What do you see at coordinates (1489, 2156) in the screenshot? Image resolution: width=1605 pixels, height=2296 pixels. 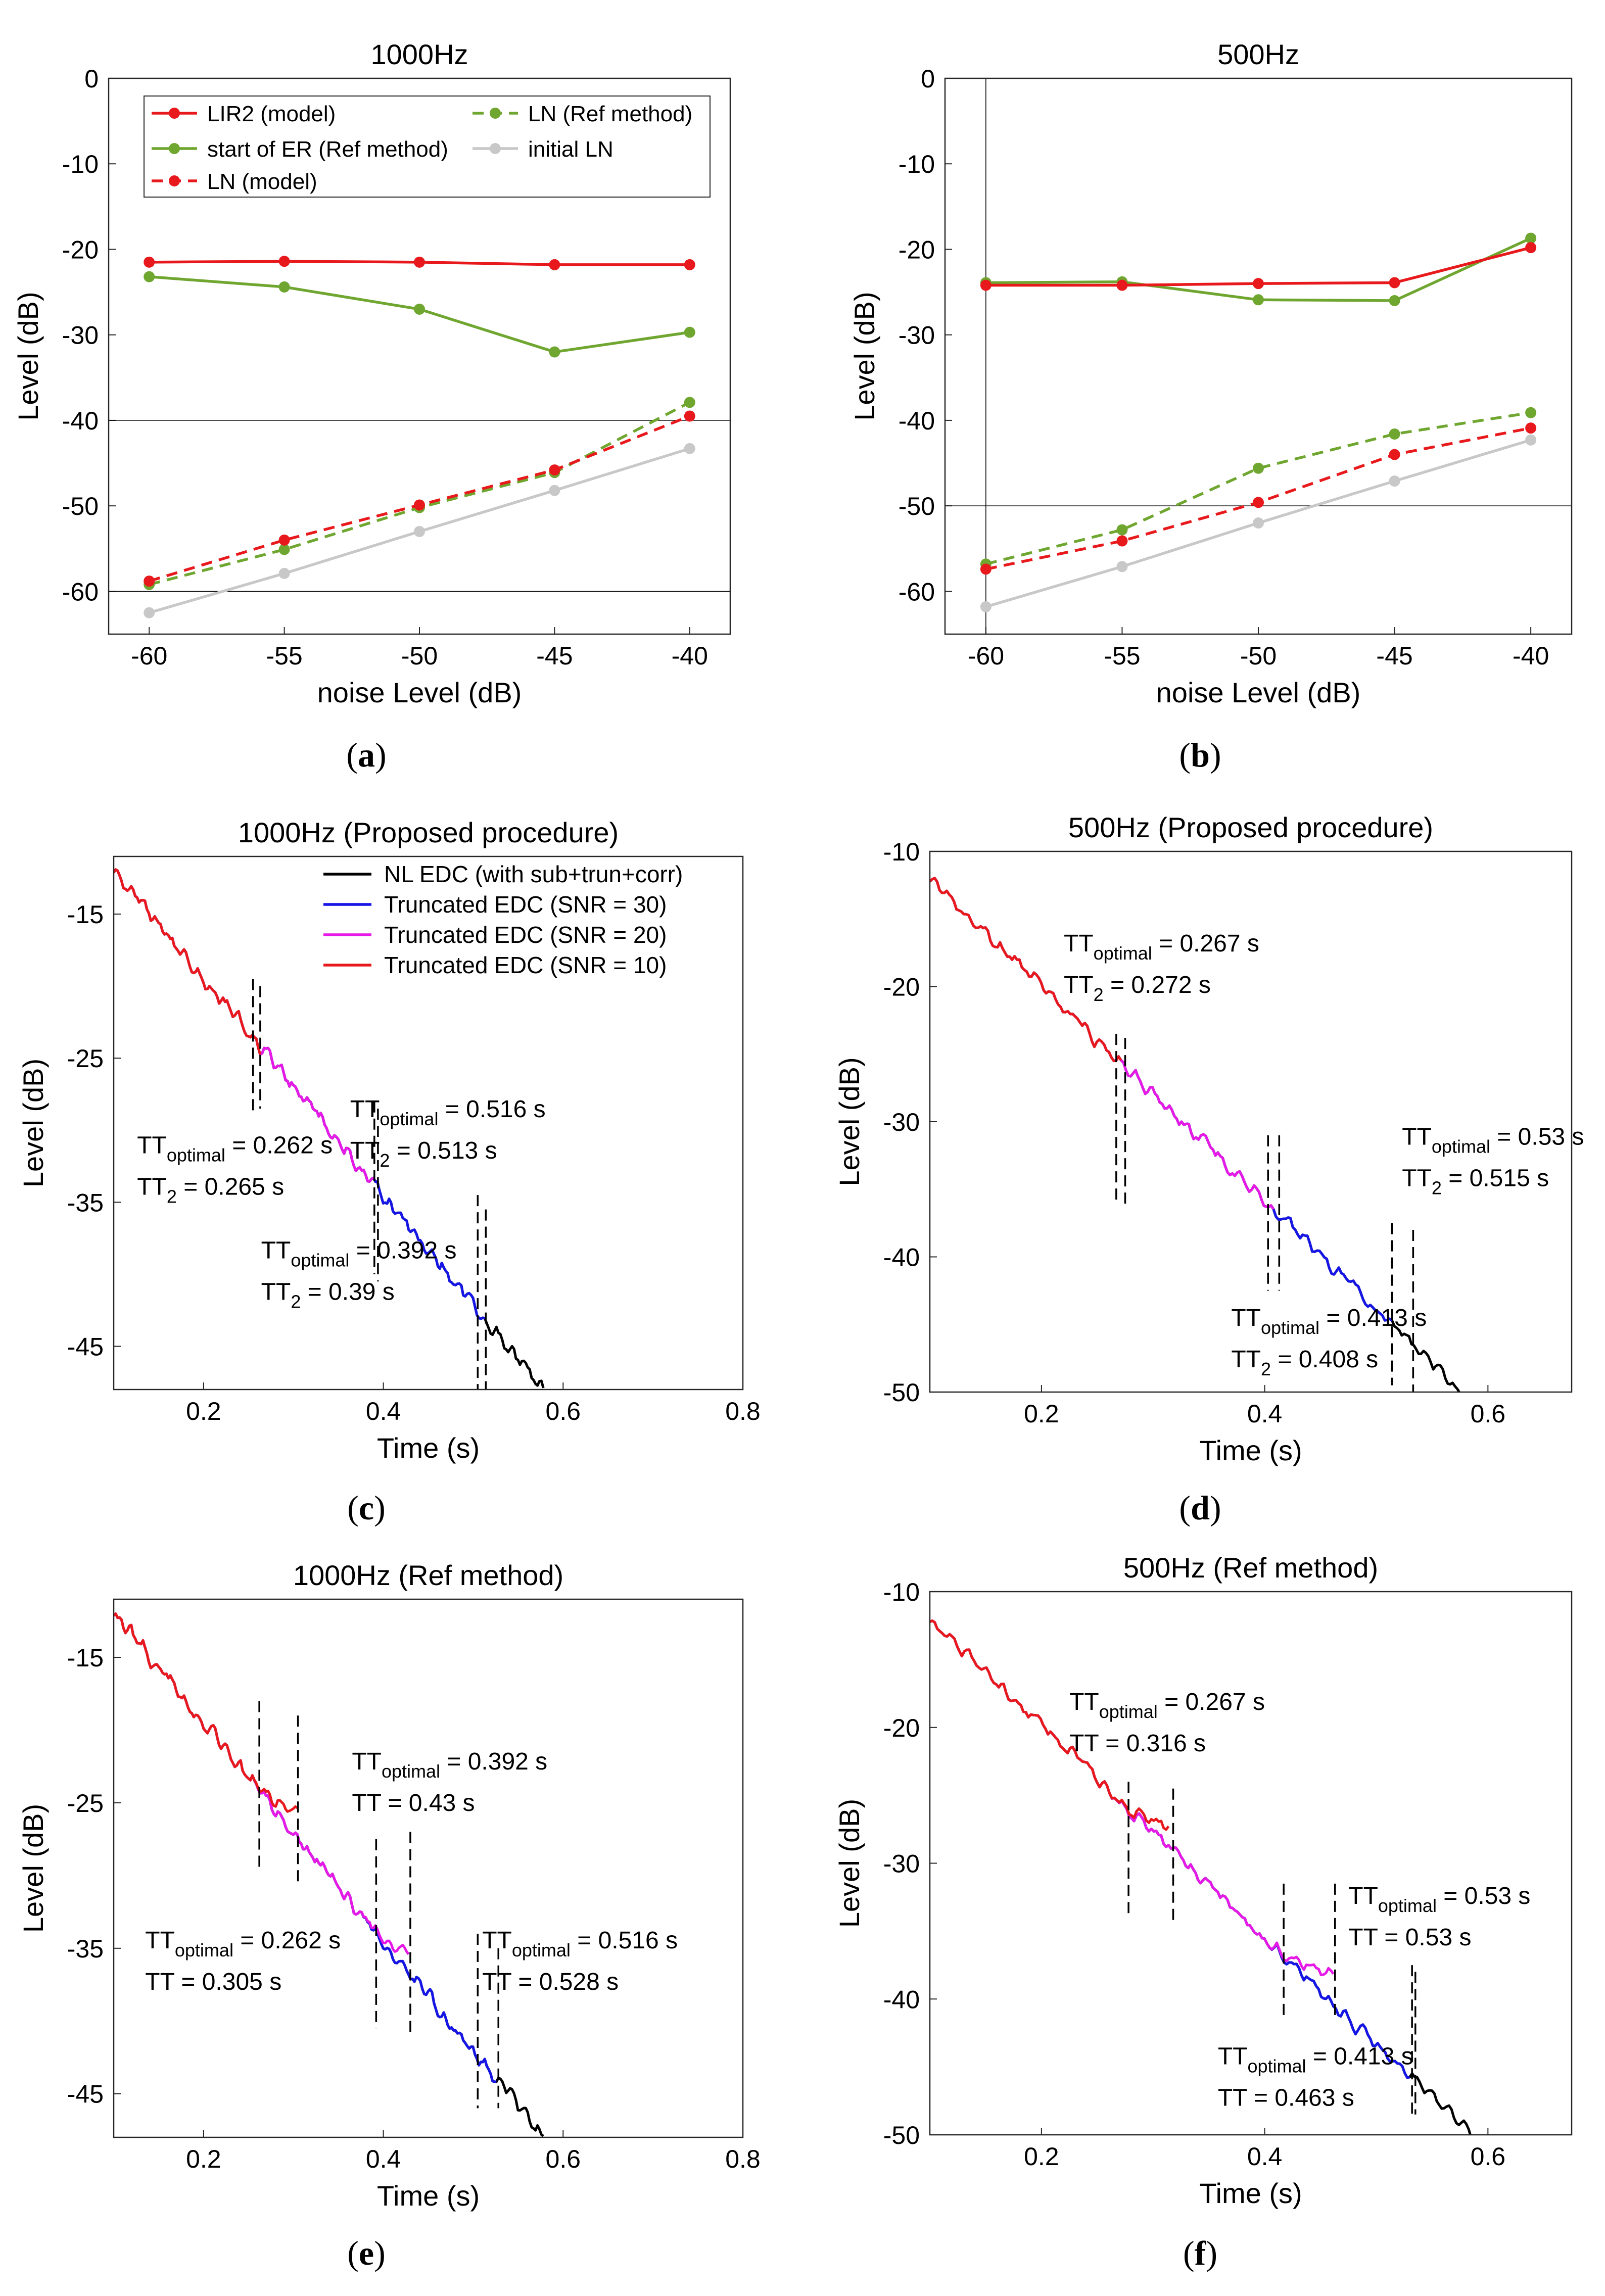 I see `x-tick-label: 0.6` at bounding box center [1489, 2156].